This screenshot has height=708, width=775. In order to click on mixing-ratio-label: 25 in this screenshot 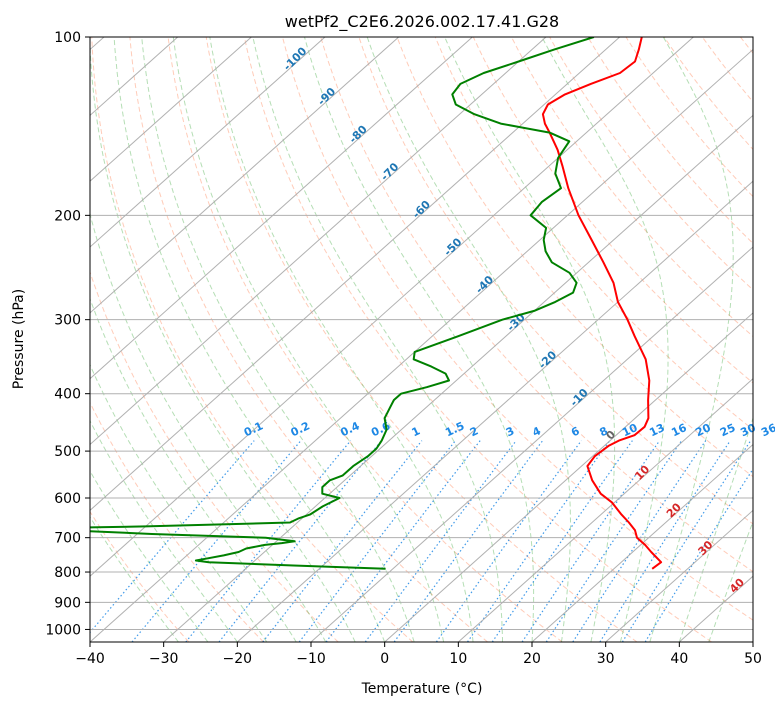, I will do `click(727, 430)`.